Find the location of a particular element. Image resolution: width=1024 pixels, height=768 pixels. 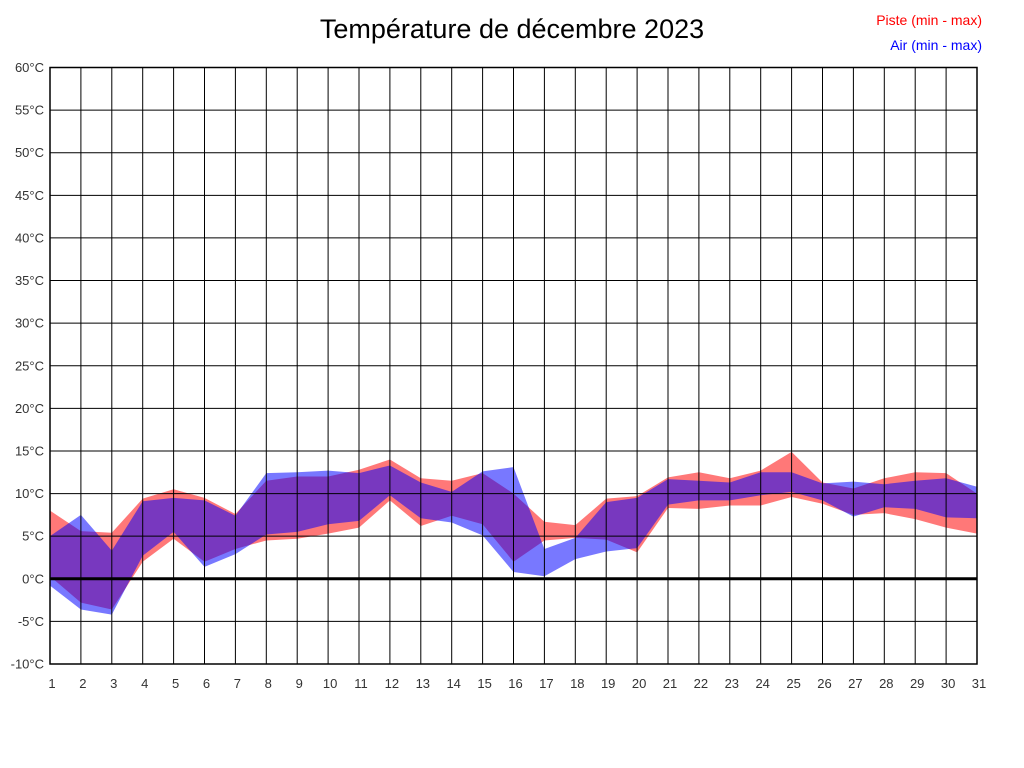

y-tick-label: 30°C is located at coordinates (29, 323).